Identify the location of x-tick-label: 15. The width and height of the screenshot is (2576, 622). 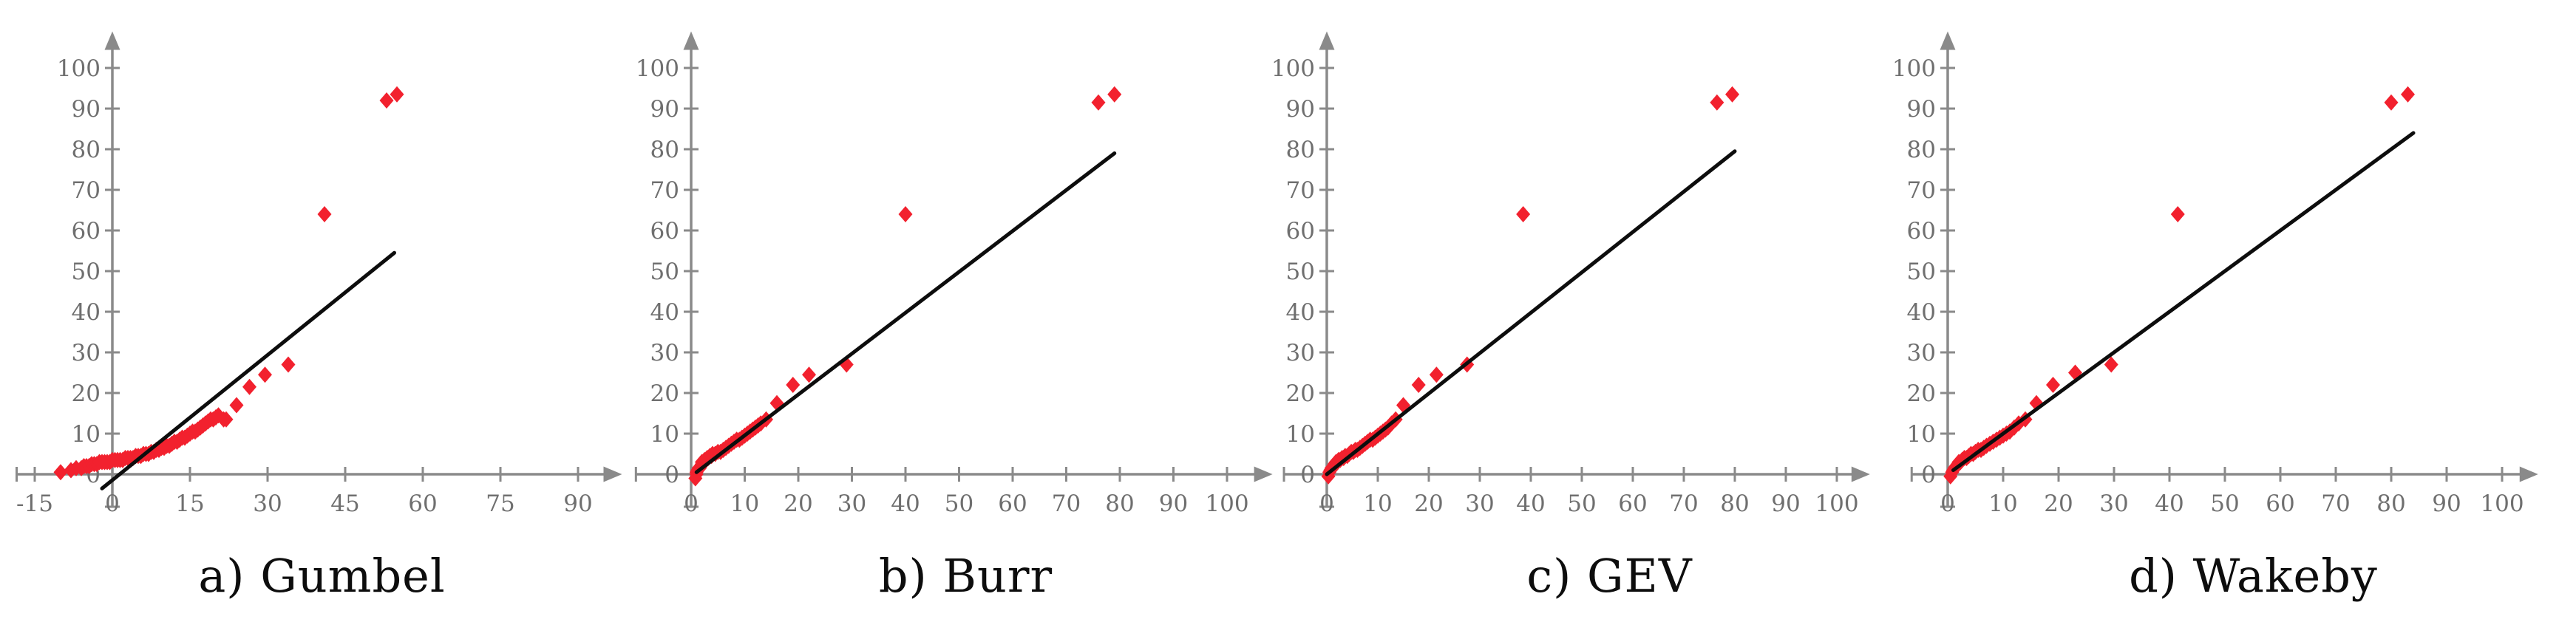
(190, 504).